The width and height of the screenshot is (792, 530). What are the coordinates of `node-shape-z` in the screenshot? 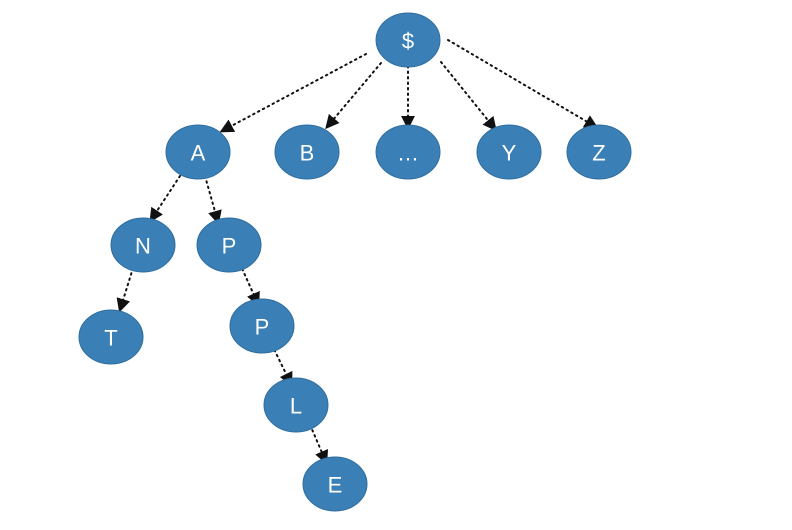 It's located at (599, 152).